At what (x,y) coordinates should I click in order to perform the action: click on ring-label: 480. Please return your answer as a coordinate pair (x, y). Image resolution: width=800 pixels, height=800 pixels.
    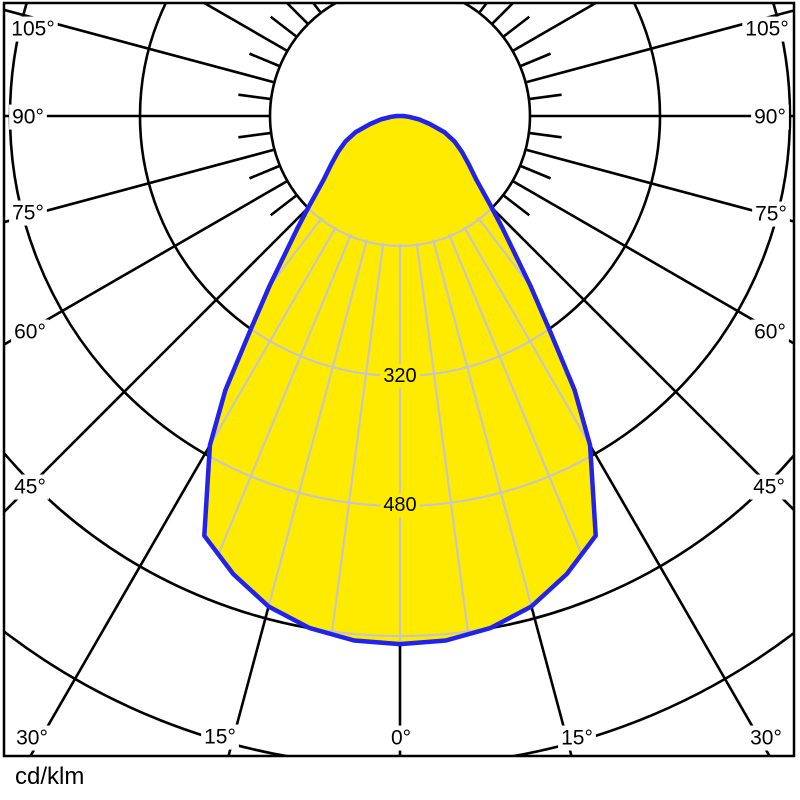
    Looking at the image, I should click on (399, 505).